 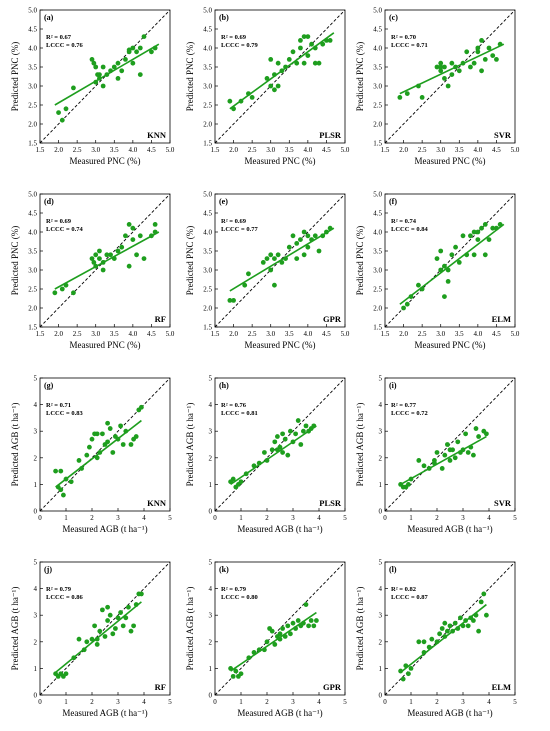 What do you see at coordinates (496, 150) in the screenshot?
I see `x-tick-label: 4.5` at bounding box center [496, 150].